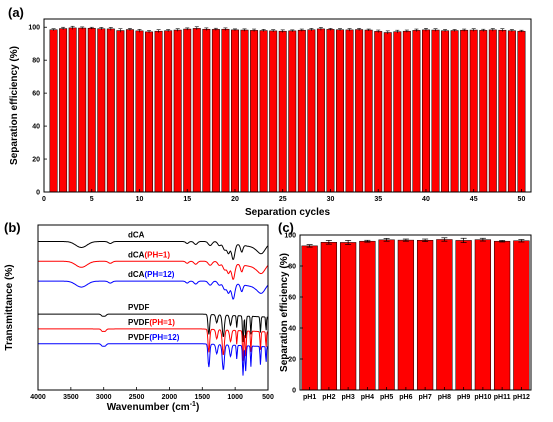 This screenshot has height=422, width=553. Describe the element at coordinates (138, 322) in the screenshot. I see `spectrum-label-part-5-0: PVDF` at that location.